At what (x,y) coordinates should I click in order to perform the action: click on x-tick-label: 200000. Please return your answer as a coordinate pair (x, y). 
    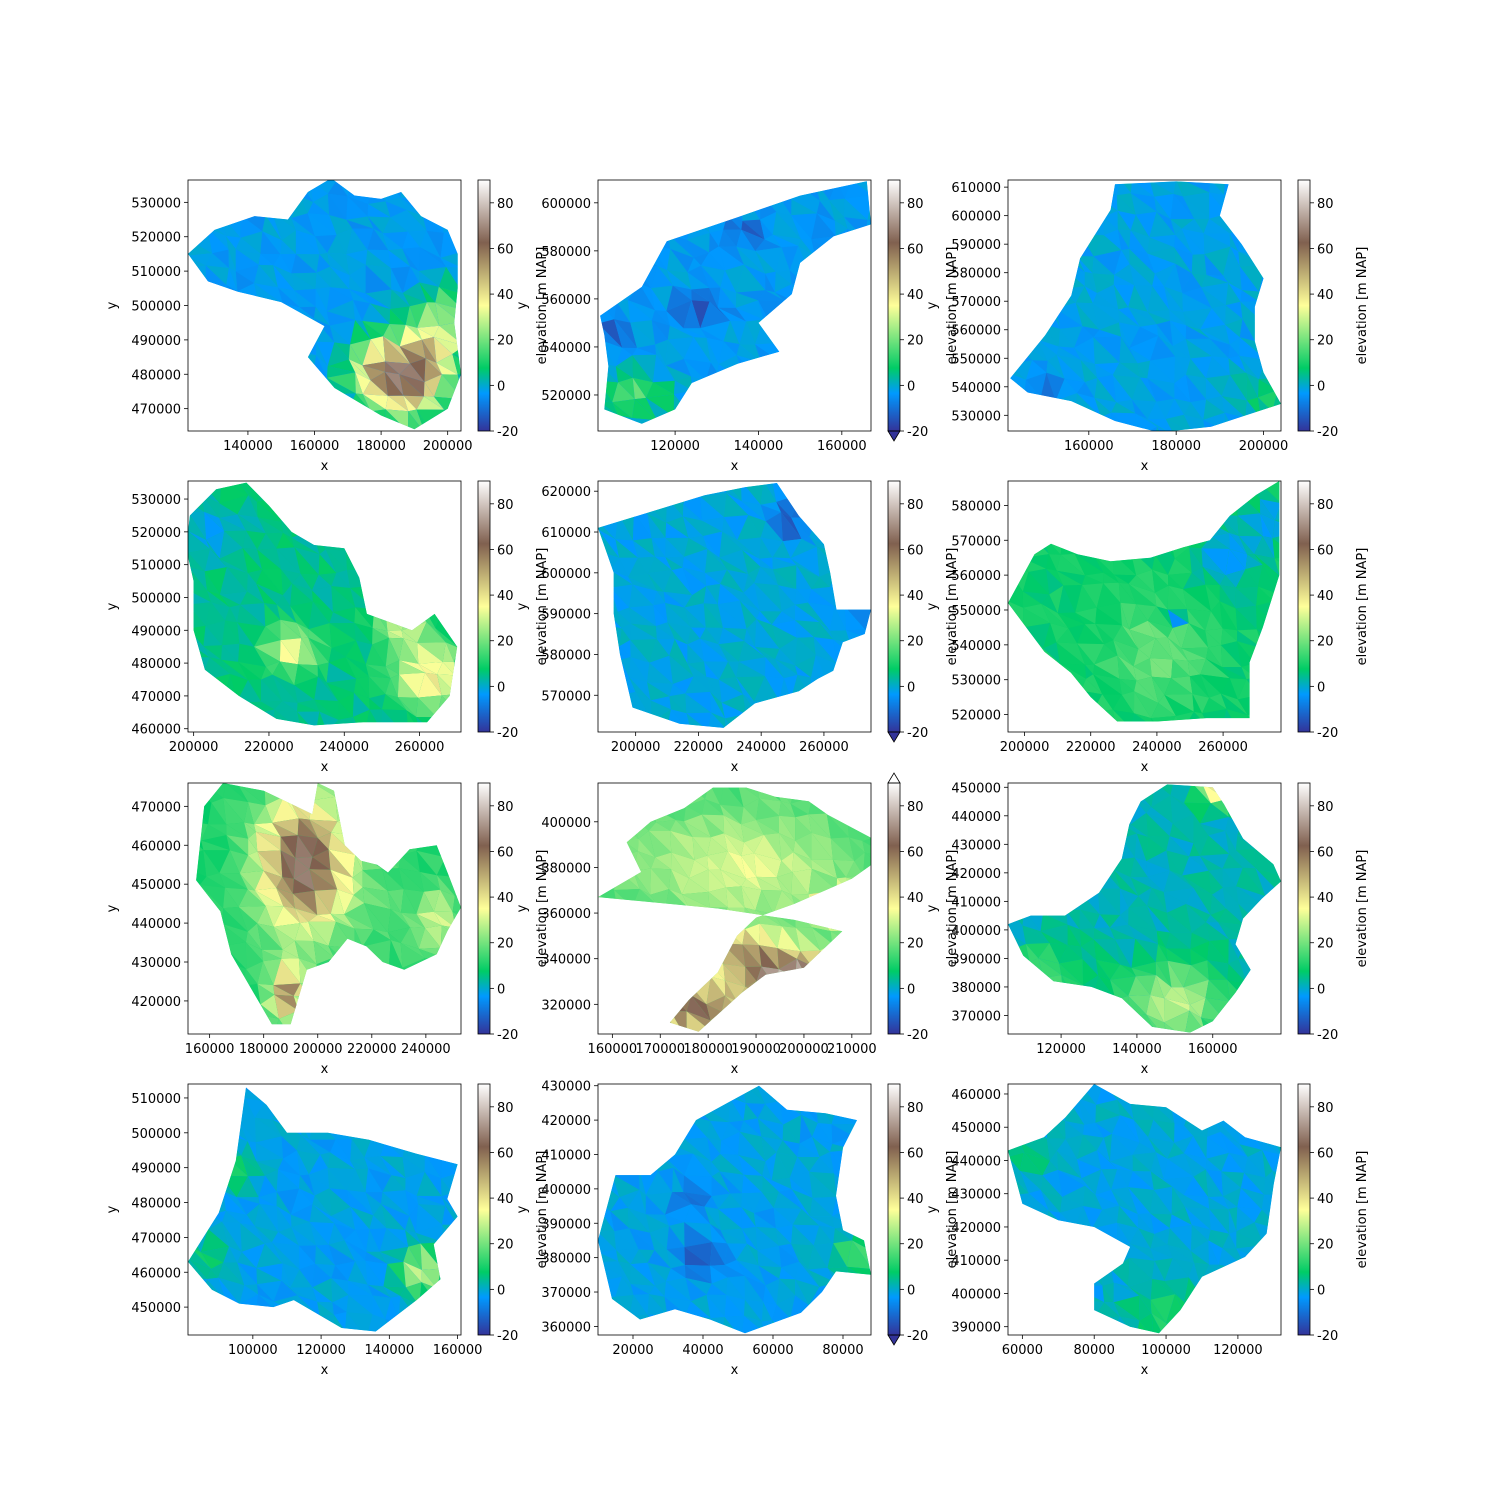
    Looking at the image, I should click on (636, 747).